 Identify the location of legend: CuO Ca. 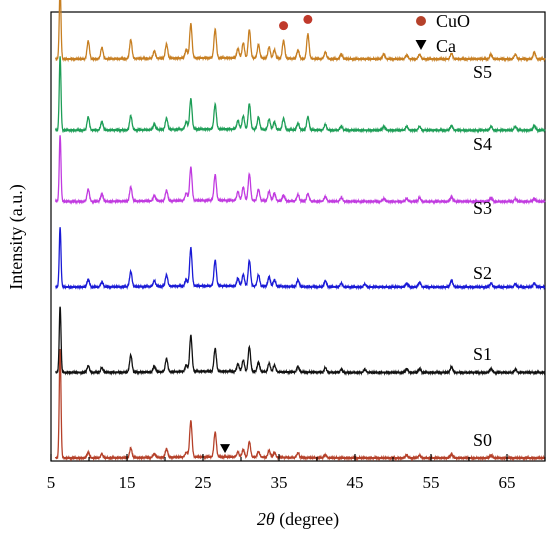
(442, 33).